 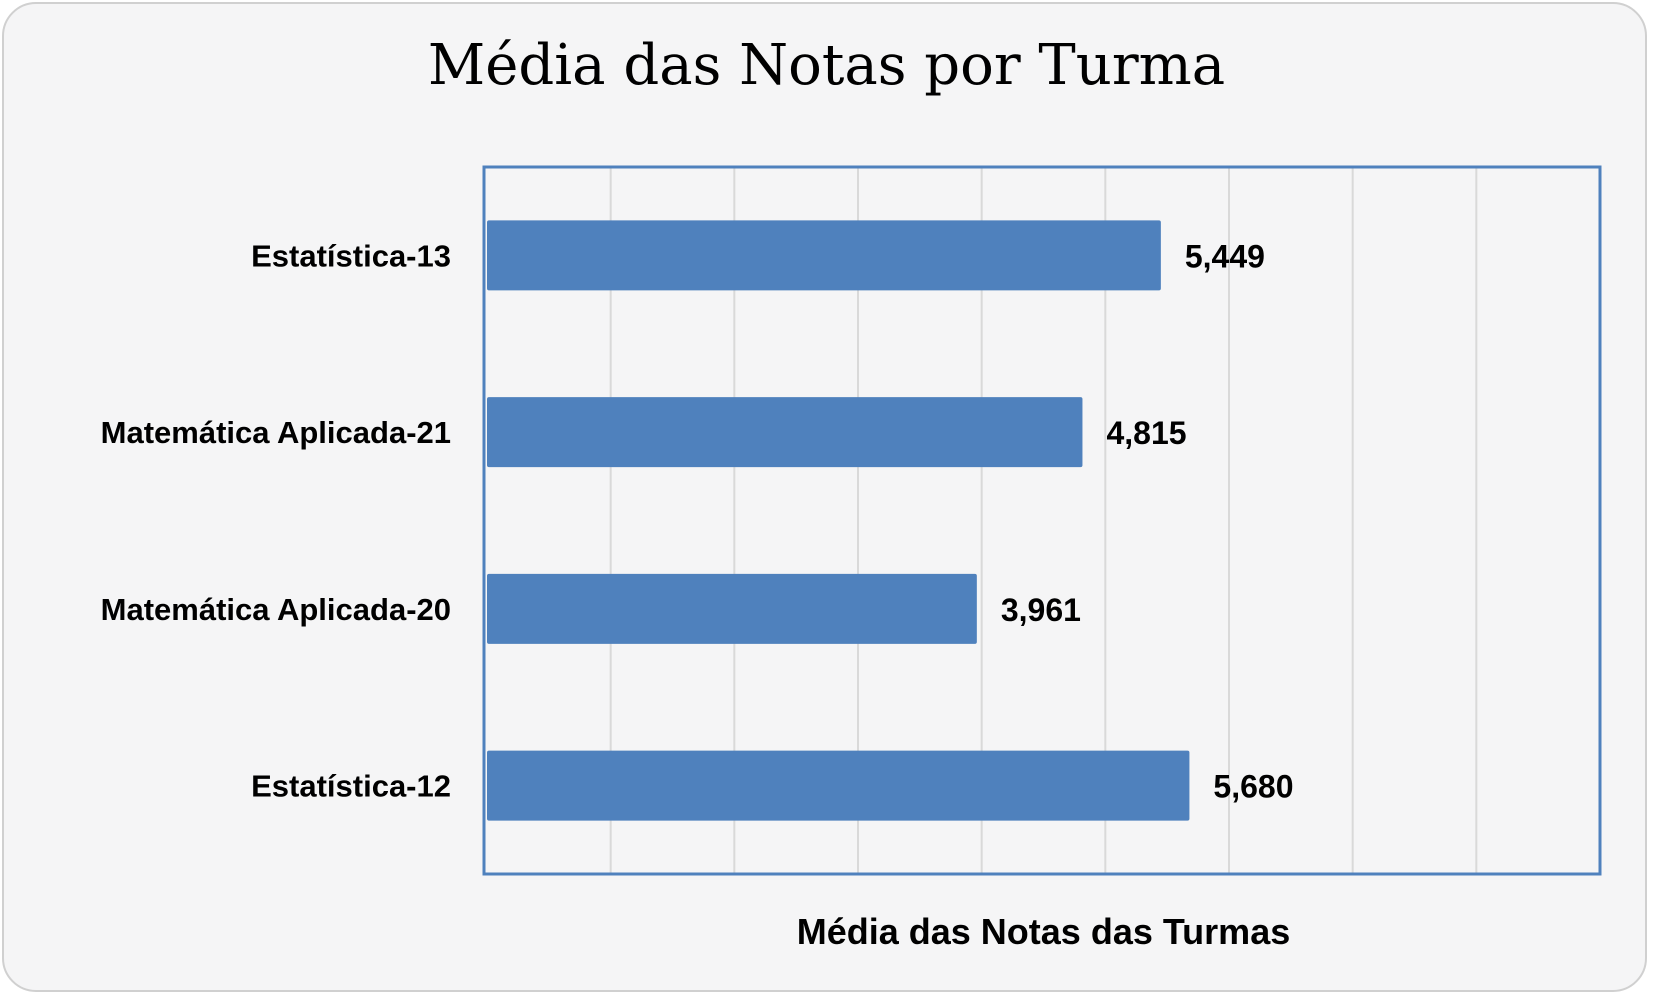 I want to click on category-label: Matemática Aplicada-20, so click(x=276, y=609).